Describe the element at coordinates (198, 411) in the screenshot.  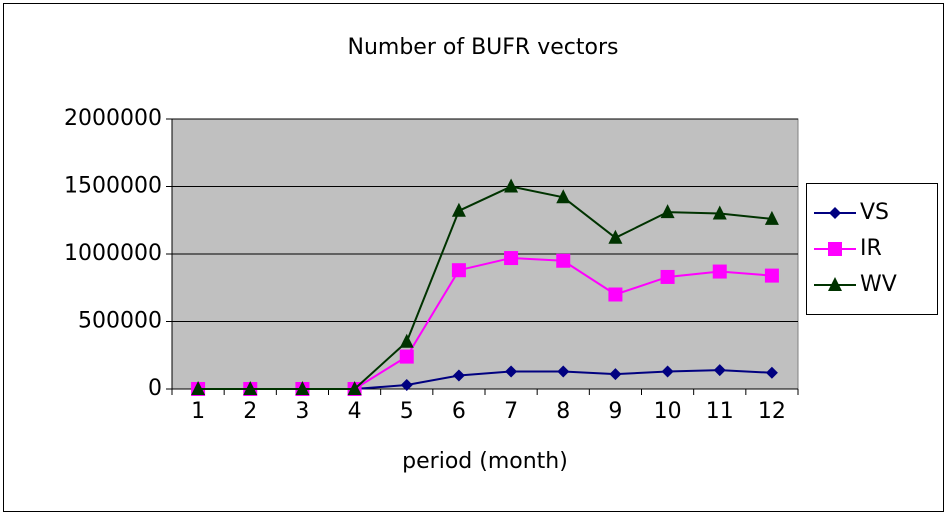
I see `x-tick-label: 1` at that location.